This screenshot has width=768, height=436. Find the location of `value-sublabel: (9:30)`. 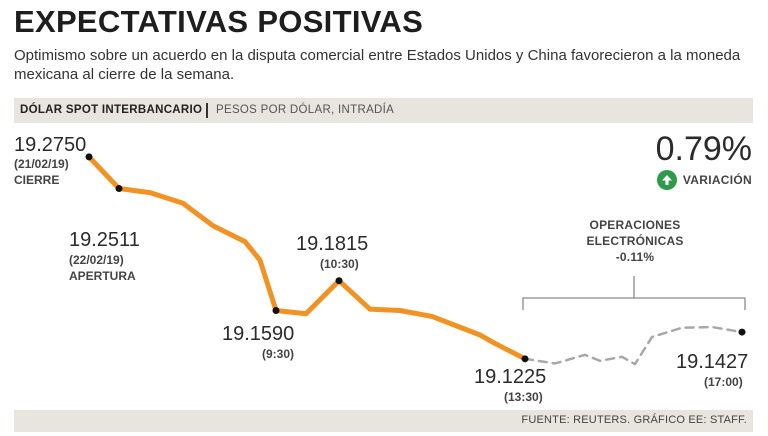

value-sublabel: (9:30) is located at coordinates (278, 354).